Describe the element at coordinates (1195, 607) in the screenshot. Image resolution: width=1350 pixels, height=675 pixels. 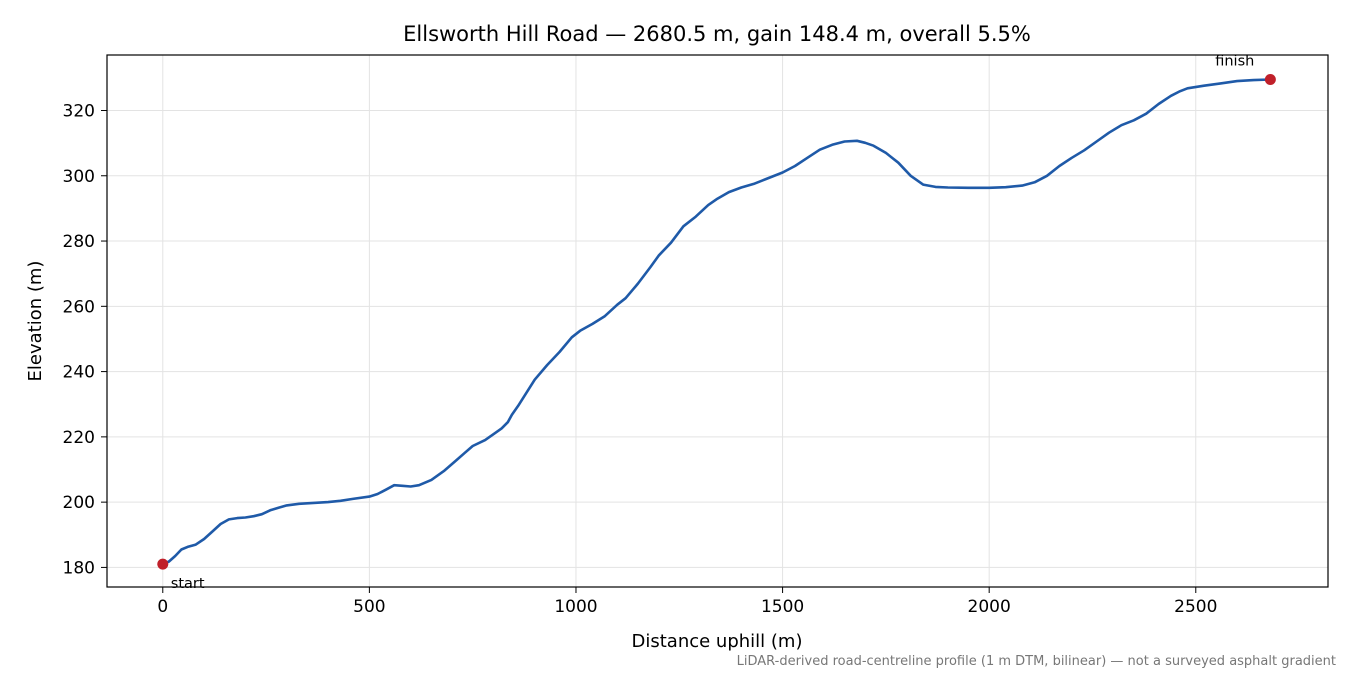
I see `x-tick-label: 2500` at that location.